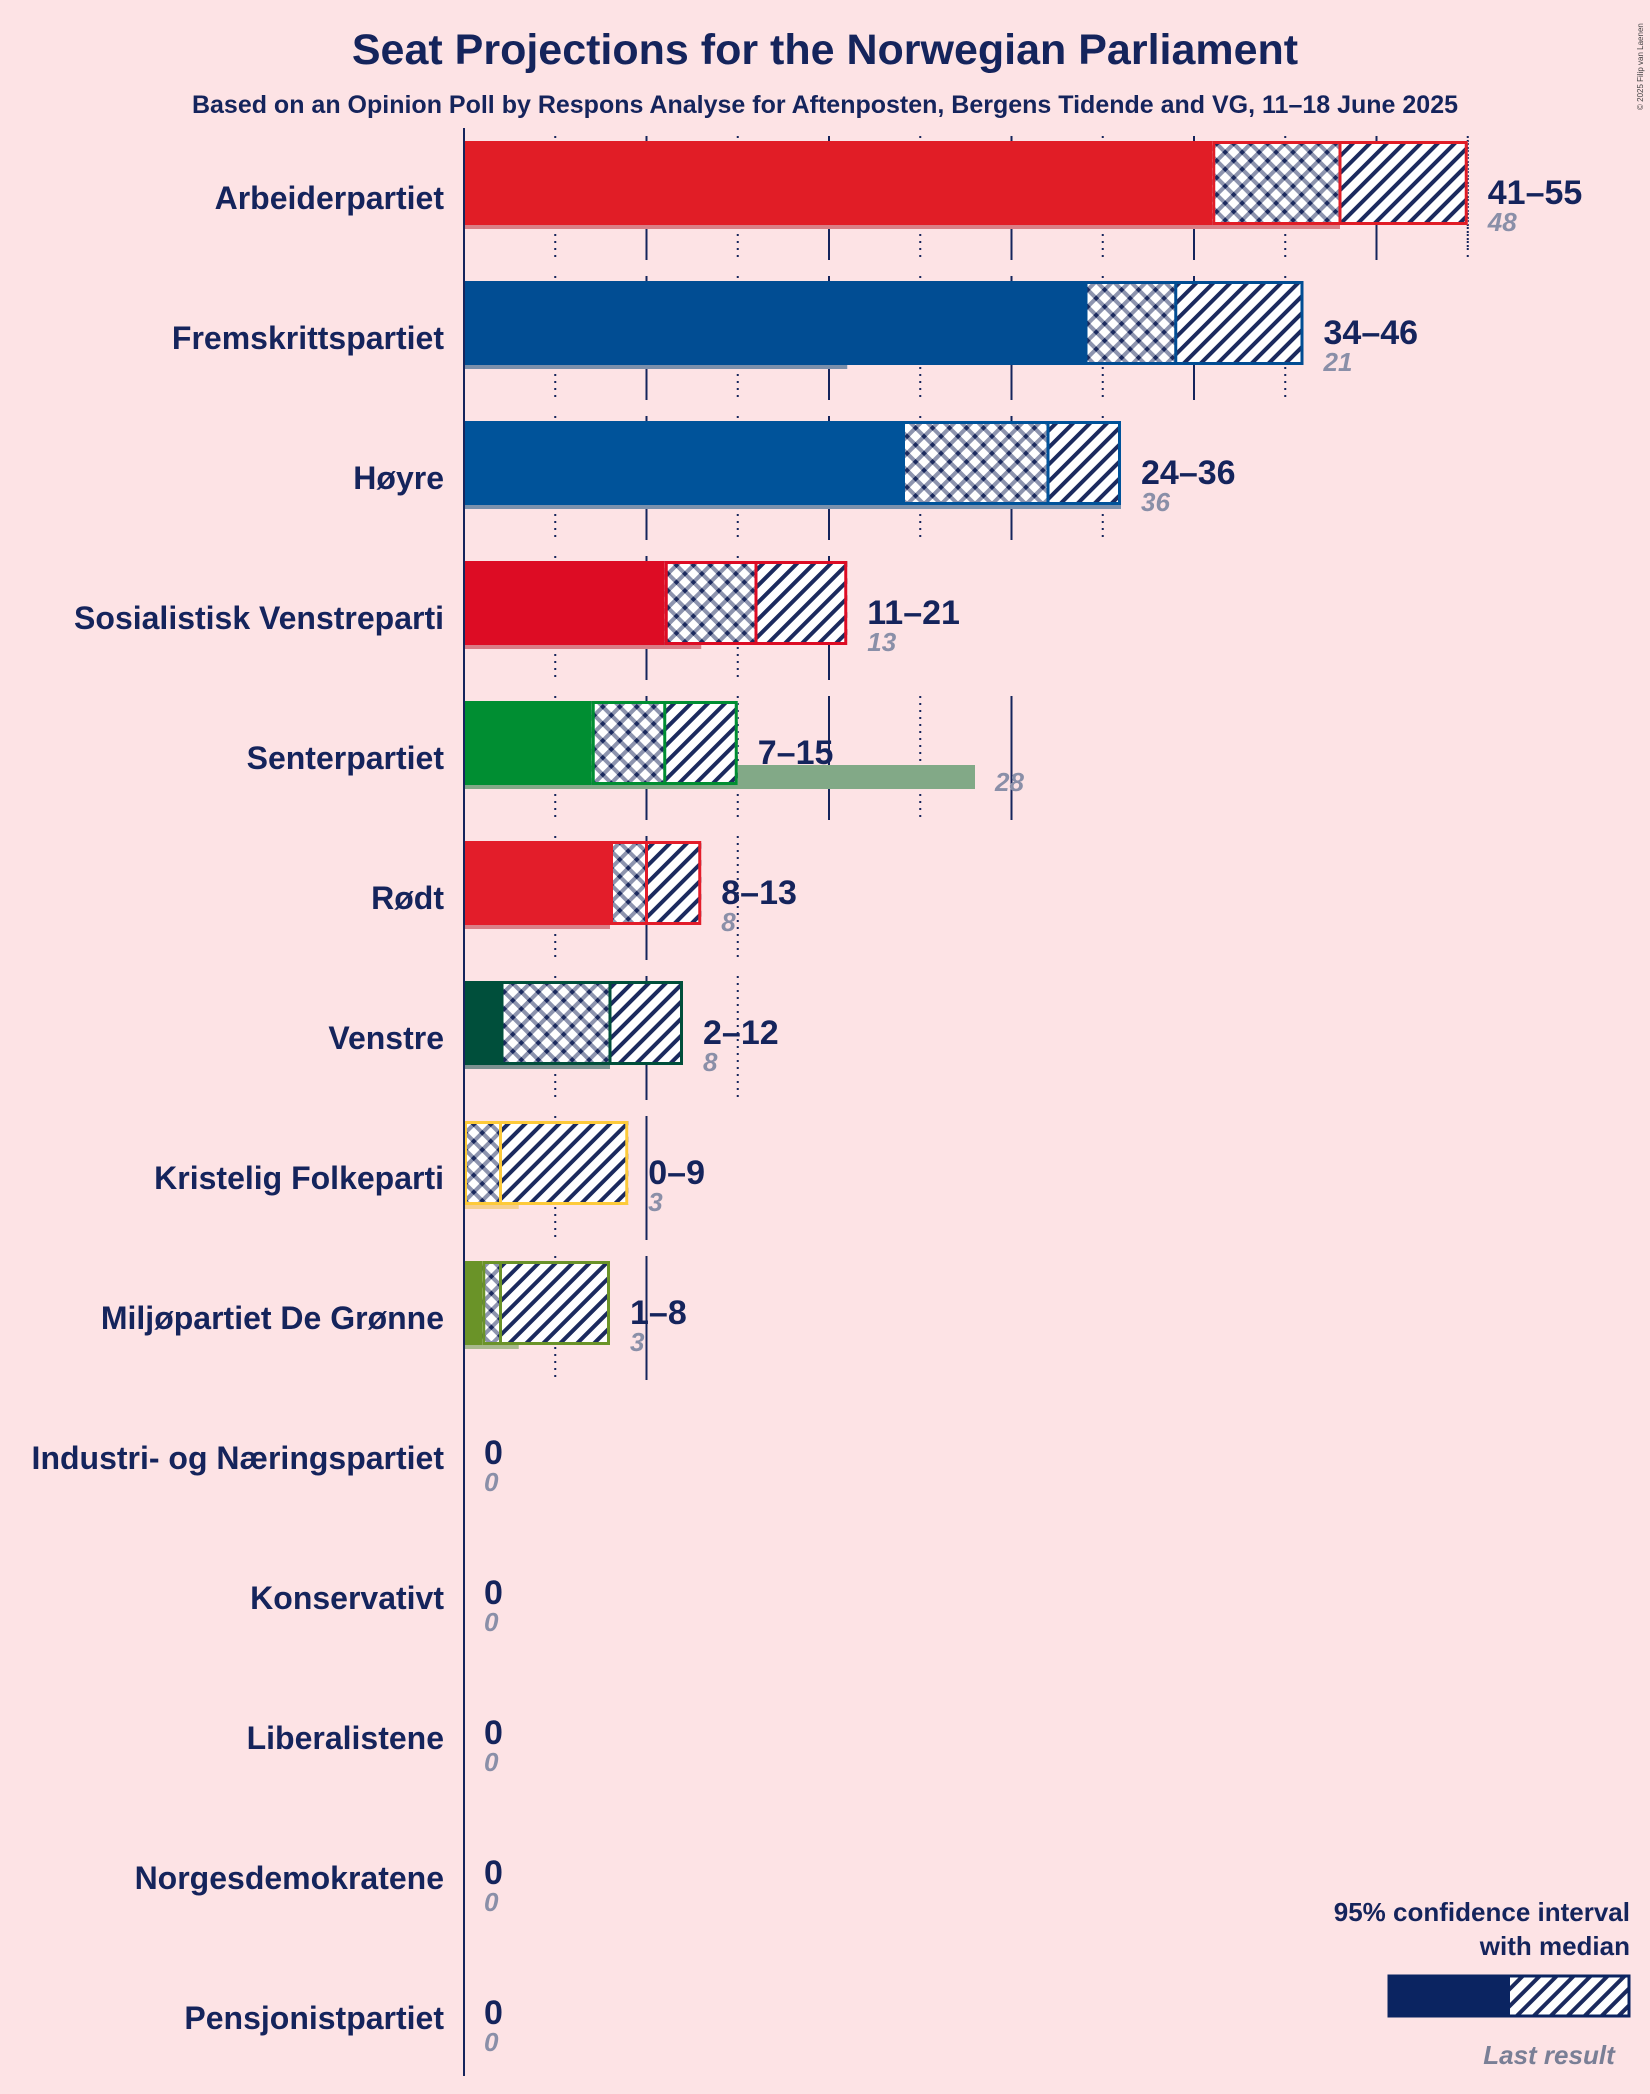 Image resolution: width=1650 pixels, height=2094 pixels. Describe the element at coordinates (1009, 782) in the screenshot. I see `last-result-label: 28` at that location.